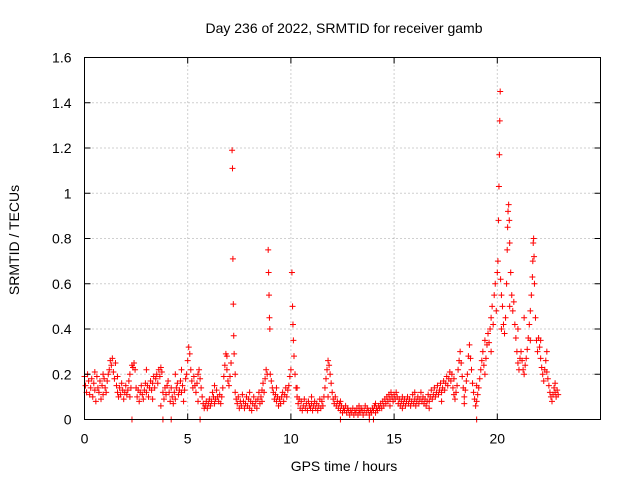 This screenshot has height=480, width=640. What do you see at coordinates (498, 439) in the screenshot?
I see `x-tick-label: 20` at bounding box center [498, 439].